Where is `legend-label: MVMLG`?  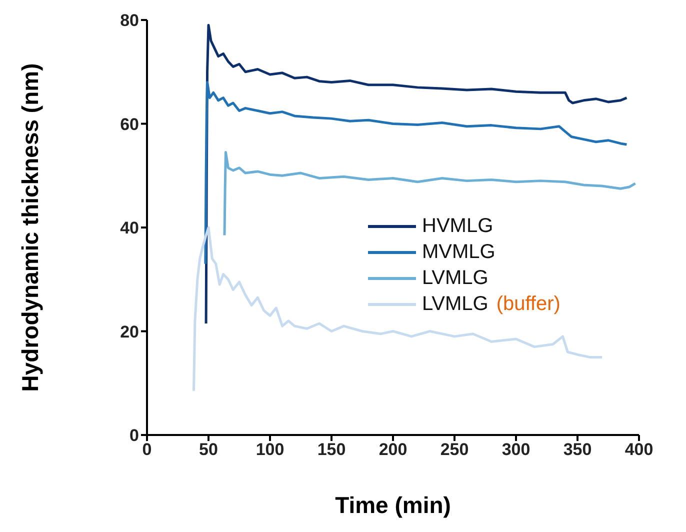
legend-label: MVMLG is located at coordinates (459, 252).